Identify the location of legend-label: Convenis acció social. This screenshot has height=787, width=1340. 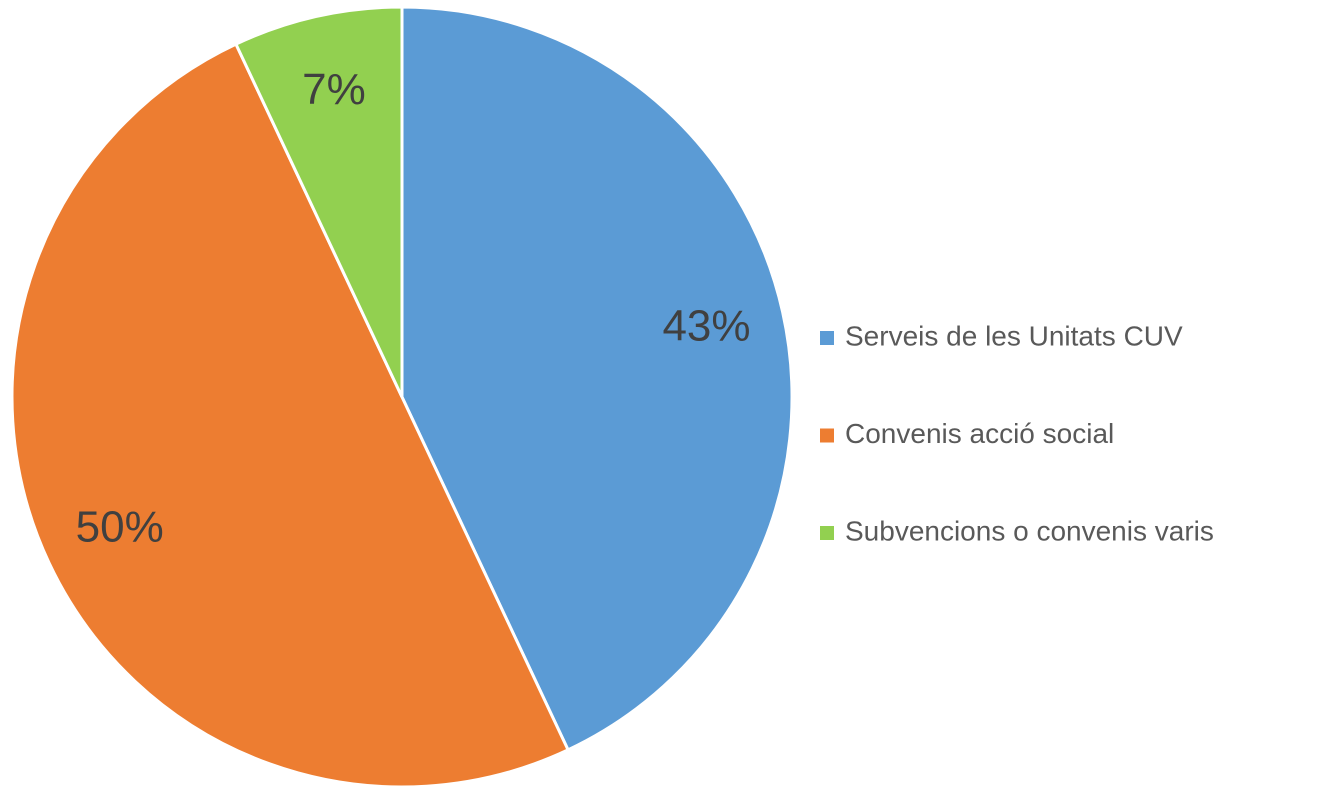
(979, 433).